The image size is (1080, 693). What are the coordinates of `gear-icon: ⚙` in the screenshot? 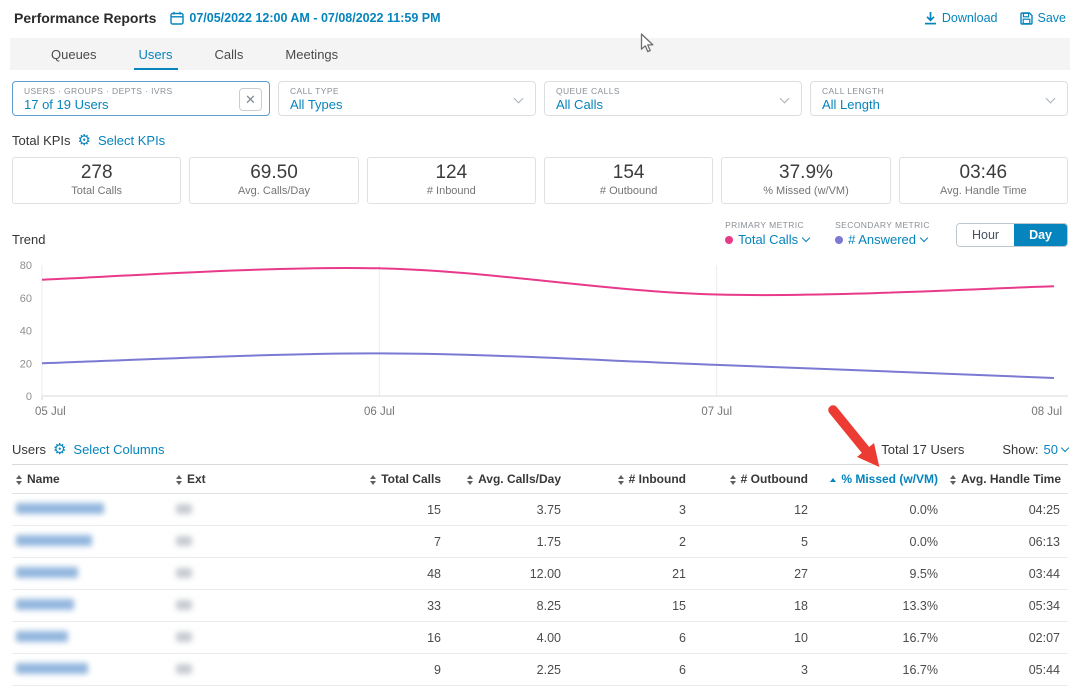 It's located at (84, 140).